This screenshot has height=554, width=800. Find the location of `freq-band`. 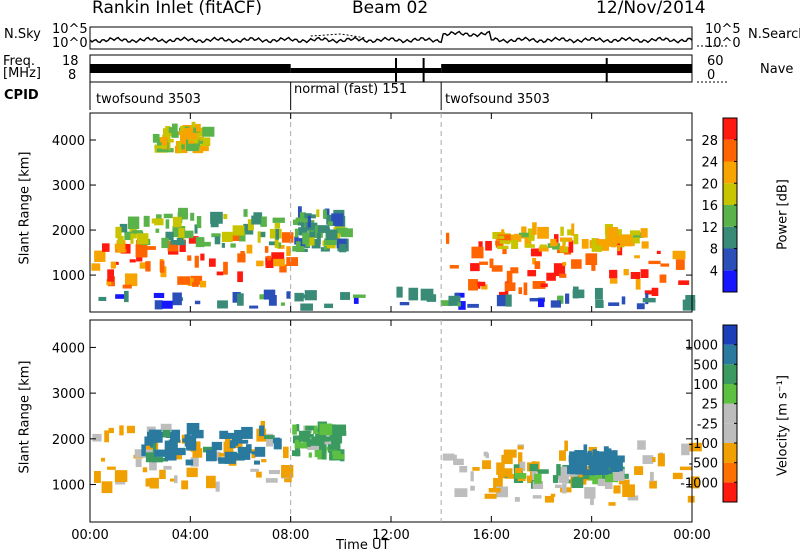

freq-band is located at coordinates (366, 70).